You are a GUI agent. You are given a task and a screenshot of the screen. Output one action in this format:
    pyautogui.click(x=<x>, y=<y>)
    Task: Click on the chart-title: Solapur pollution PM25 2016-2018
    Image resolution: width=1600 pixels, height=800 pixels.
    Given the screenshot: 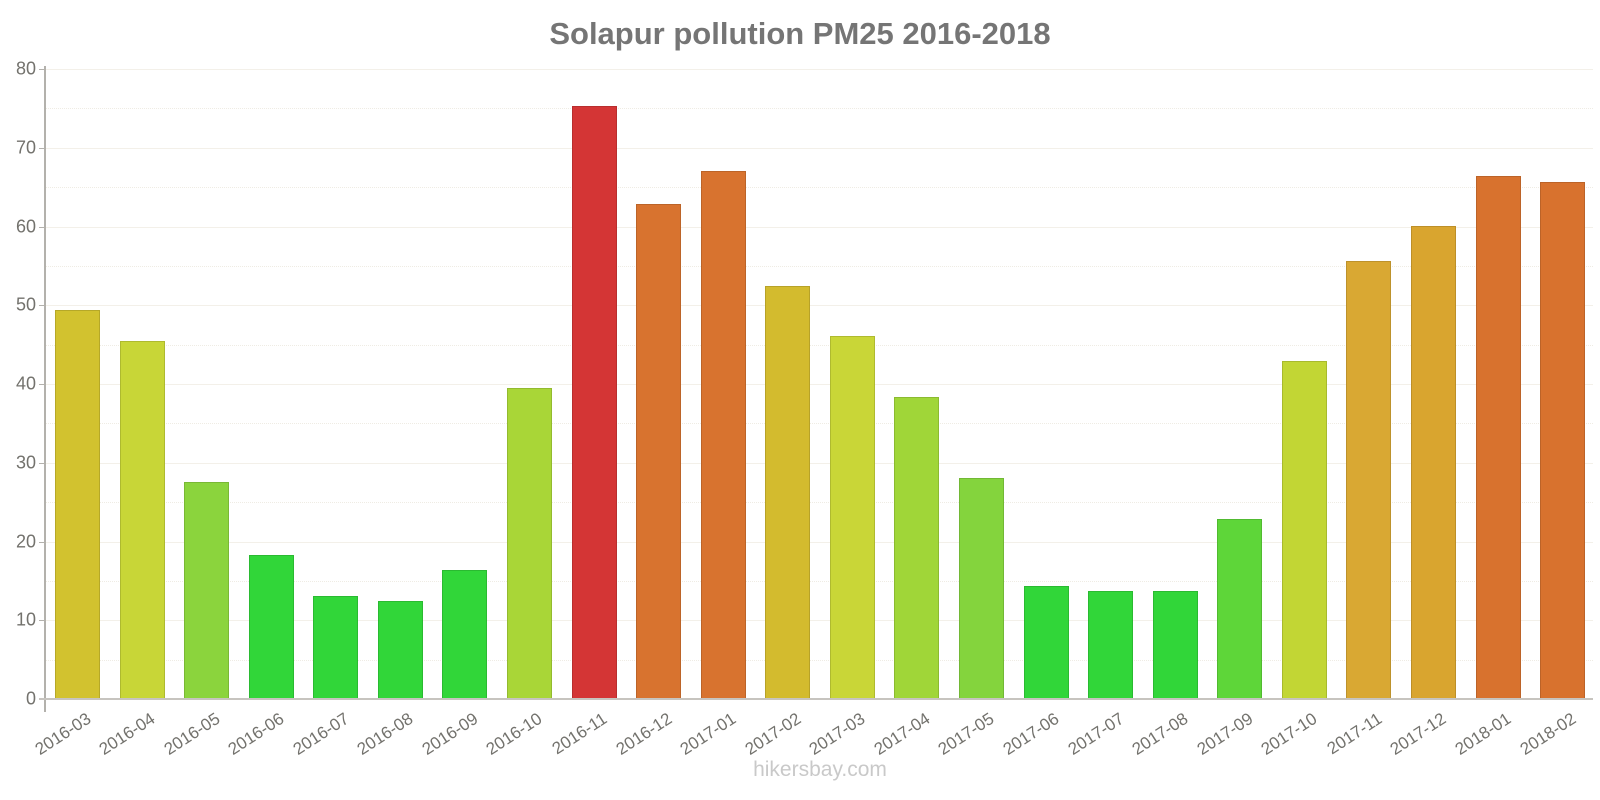 What is the action you would take?
    pyautogui.click(x=800, y=33)
    